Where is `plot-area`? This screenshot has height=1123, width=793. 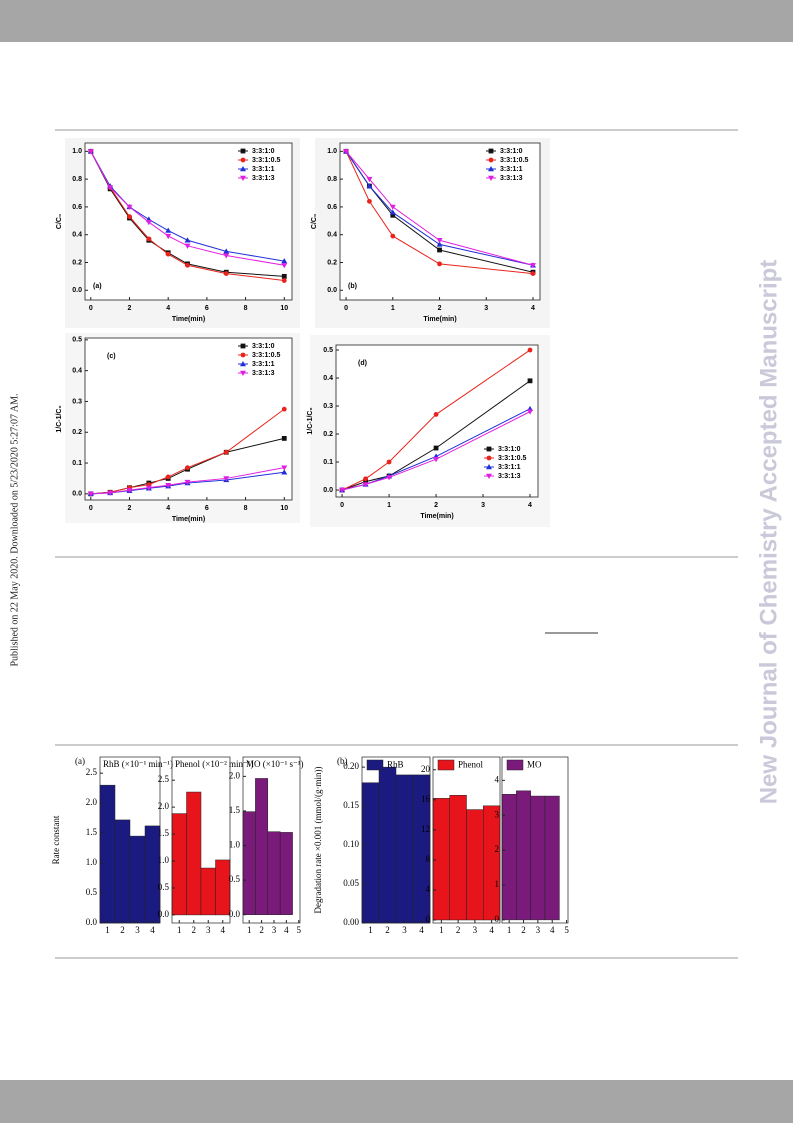 plot-area is located at coordinates (437, 421).